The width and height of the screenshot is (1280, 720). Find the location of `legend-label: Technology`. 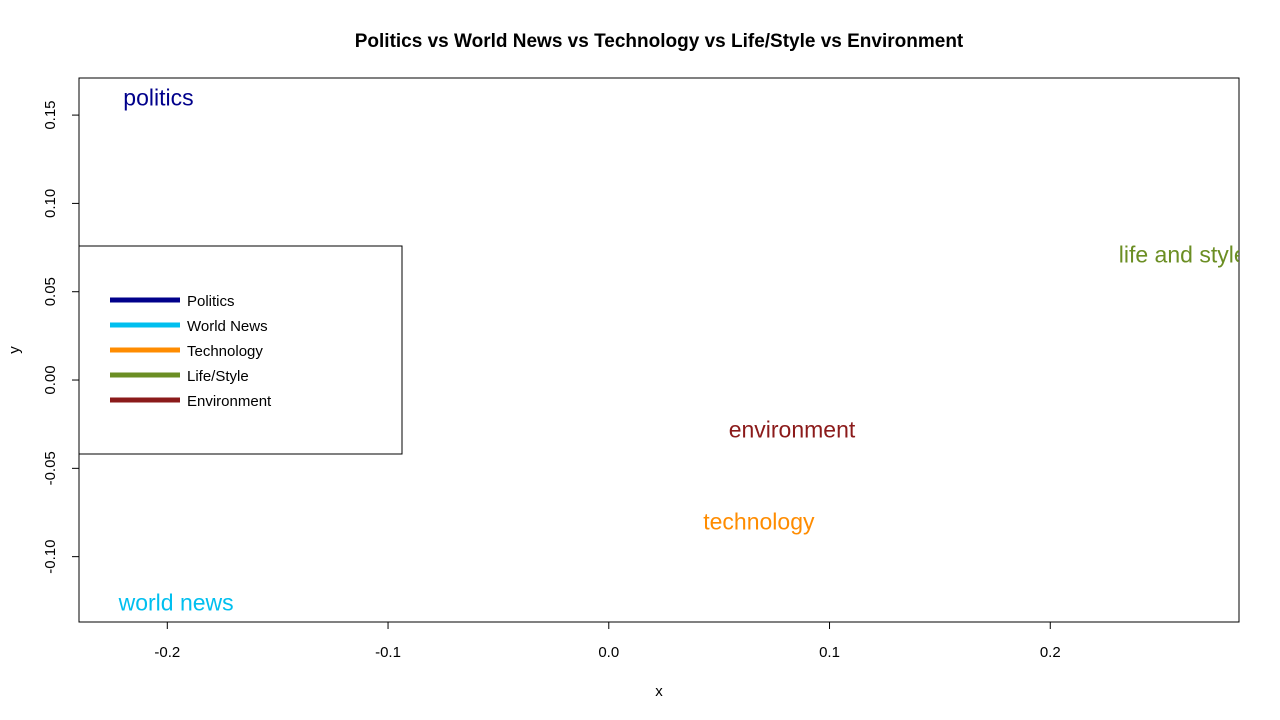

legend-label: Technology is located at coordinates (225, 351).